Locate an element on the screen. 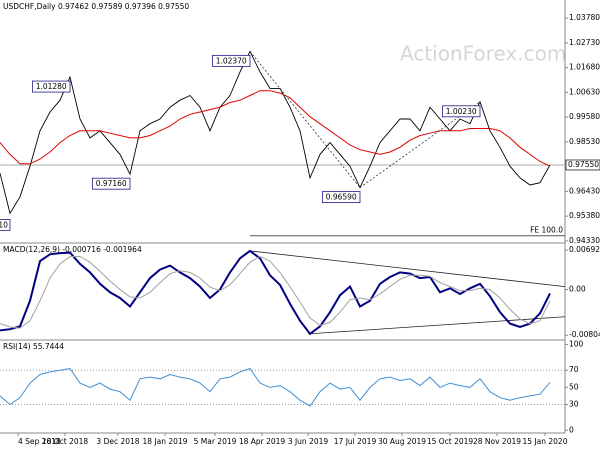 This screenshot has height=450, width=600. annotation-label: 0.96590 is located at coordinates (341, 197).